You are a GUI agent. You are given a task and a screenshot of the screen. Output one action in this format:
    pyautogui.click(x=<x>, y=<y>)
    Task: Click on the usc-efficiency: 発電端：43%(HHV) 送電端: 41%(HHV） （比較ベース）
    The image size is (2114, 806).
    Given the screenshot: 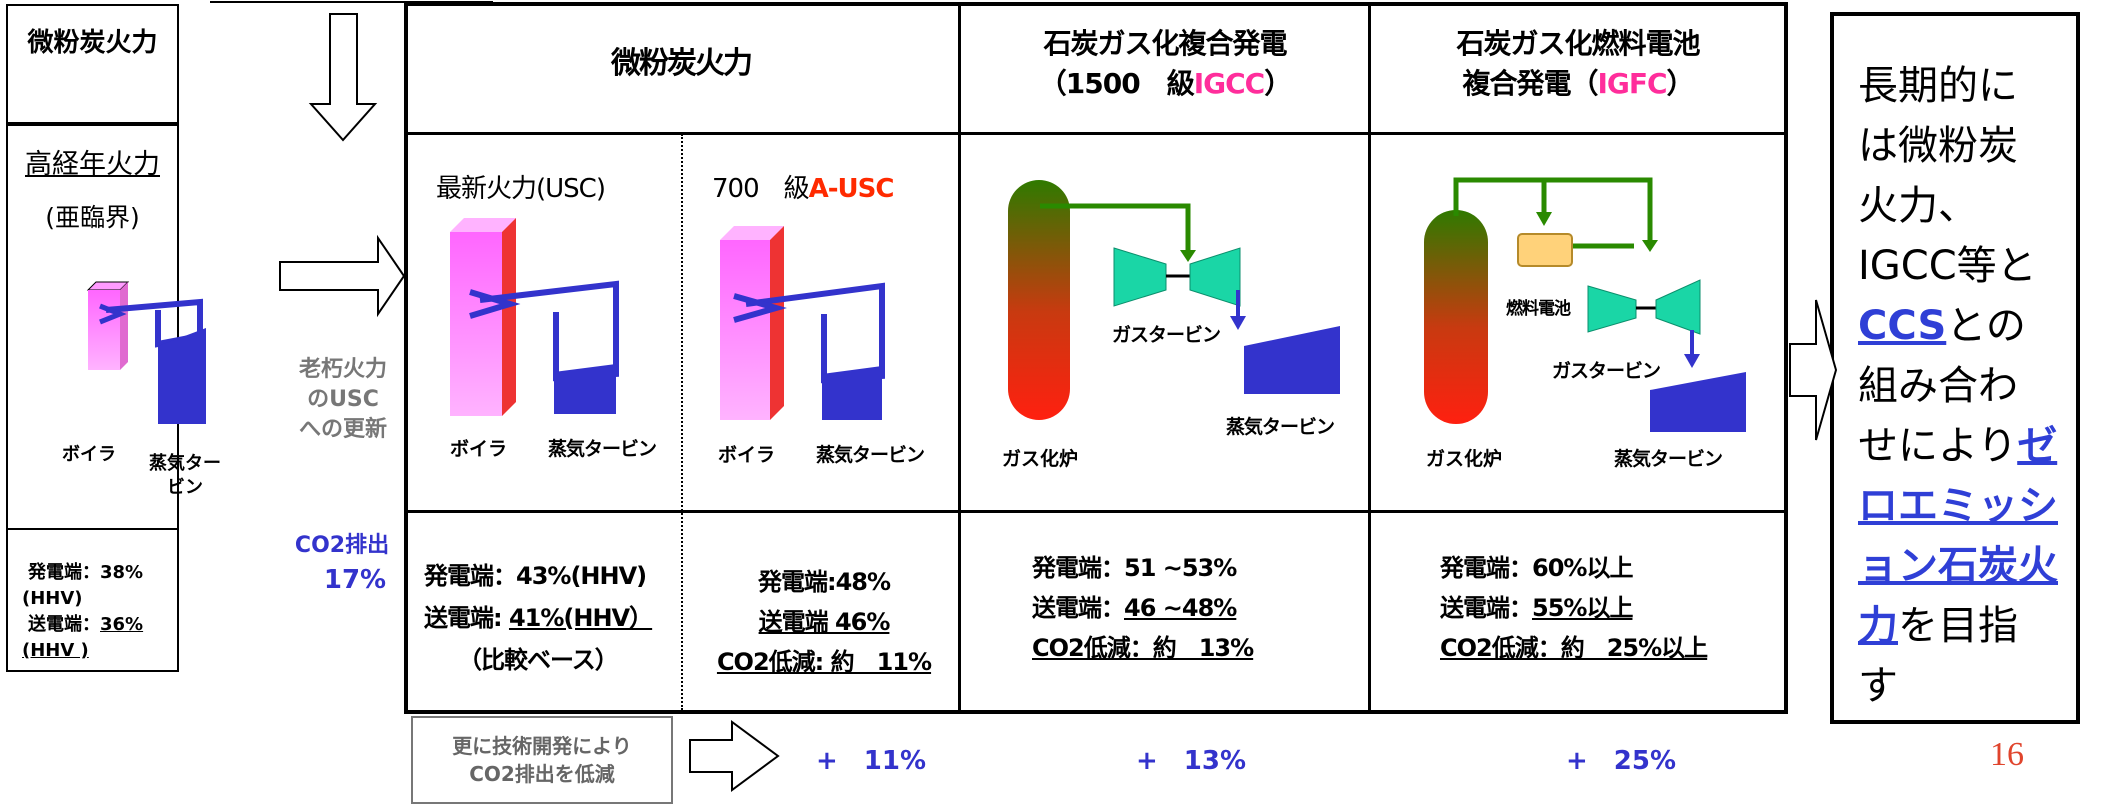 What is the action you would take?
    pyautogui.click(x=538, y=618)
    